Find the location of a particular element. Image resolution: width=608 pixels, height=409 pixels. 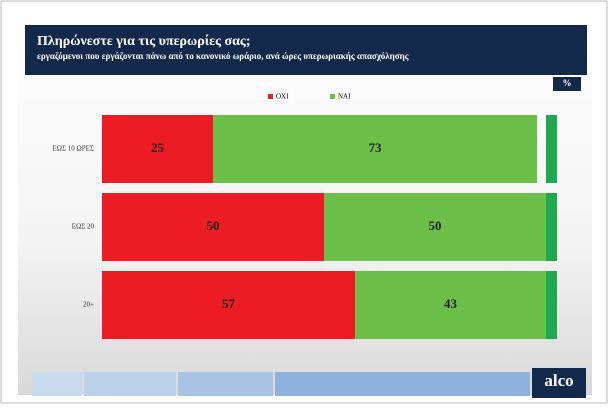

unit-badge is located at coordinates (567, 84).